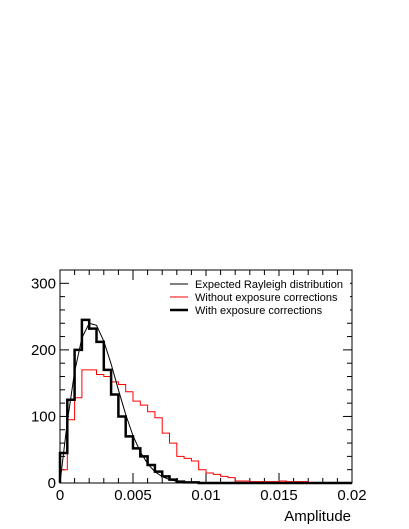  I want to click on legend-label: Expected Rayleigh distribution, so click(269, 285).